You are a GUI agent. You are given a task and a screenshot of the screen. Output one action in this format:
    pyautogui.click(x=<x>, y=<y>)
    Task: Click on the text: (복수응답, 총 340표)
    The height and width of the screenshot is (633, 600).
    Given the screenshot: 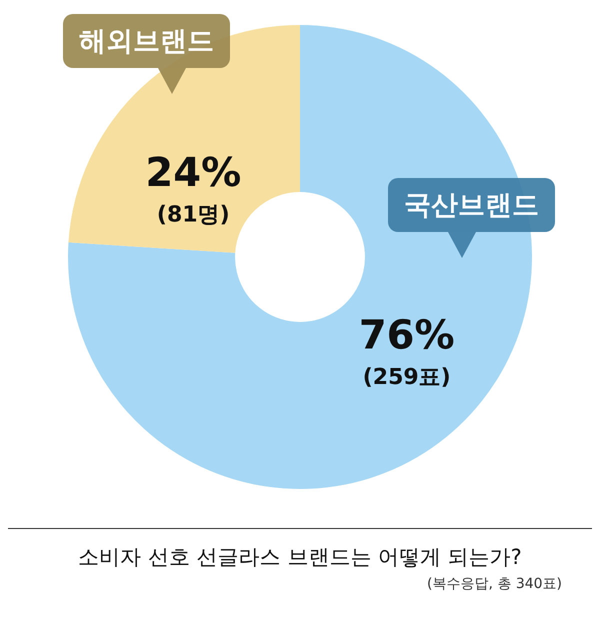 What is the action you would take?
    pyautogui.click(x=494, y=584)
    